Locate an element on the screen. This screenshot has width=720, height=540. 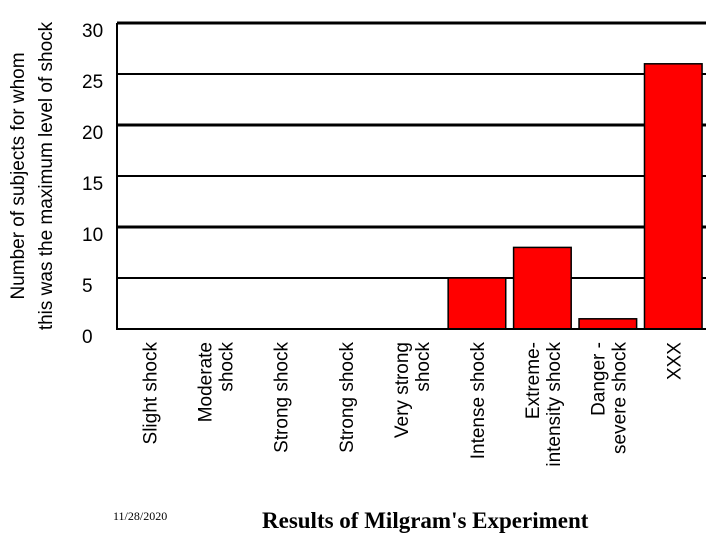
x-tick-label-1-1: shock is located at coordinates (227, 367).